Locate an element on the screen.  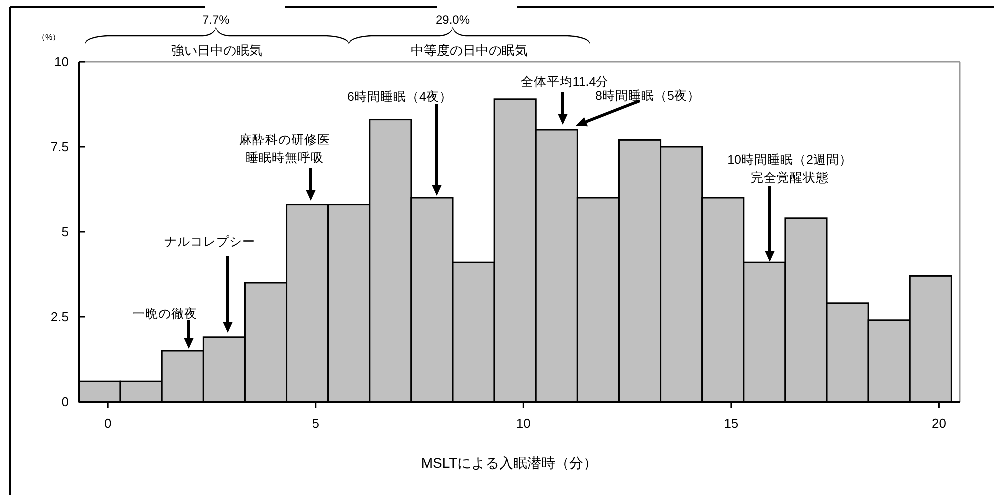
y-tick-label: 10 is located at coordinates (61, 62).